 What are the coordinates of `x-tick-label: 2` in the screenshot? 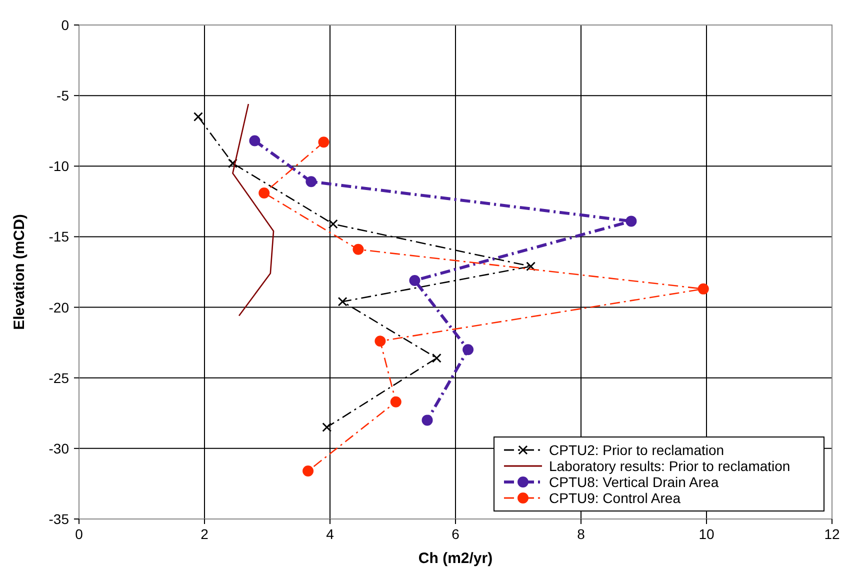 It's located at (204, 534).